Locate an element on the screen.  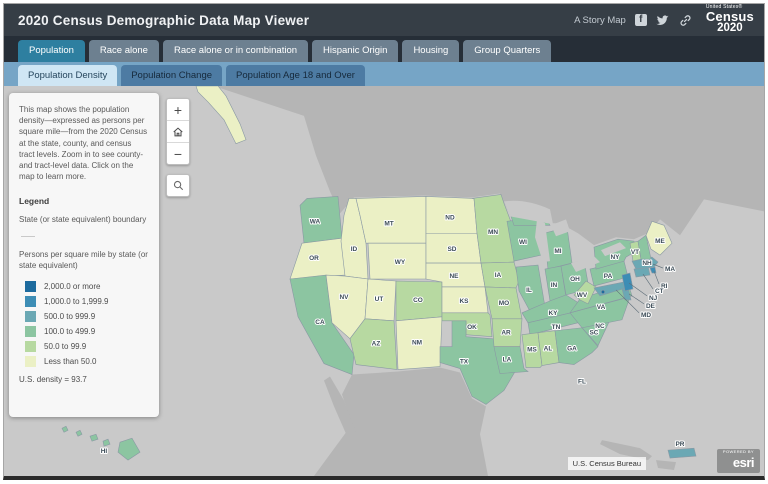
census-2020-logo: United States® Census 2020 is located at coordinates (729, 19).